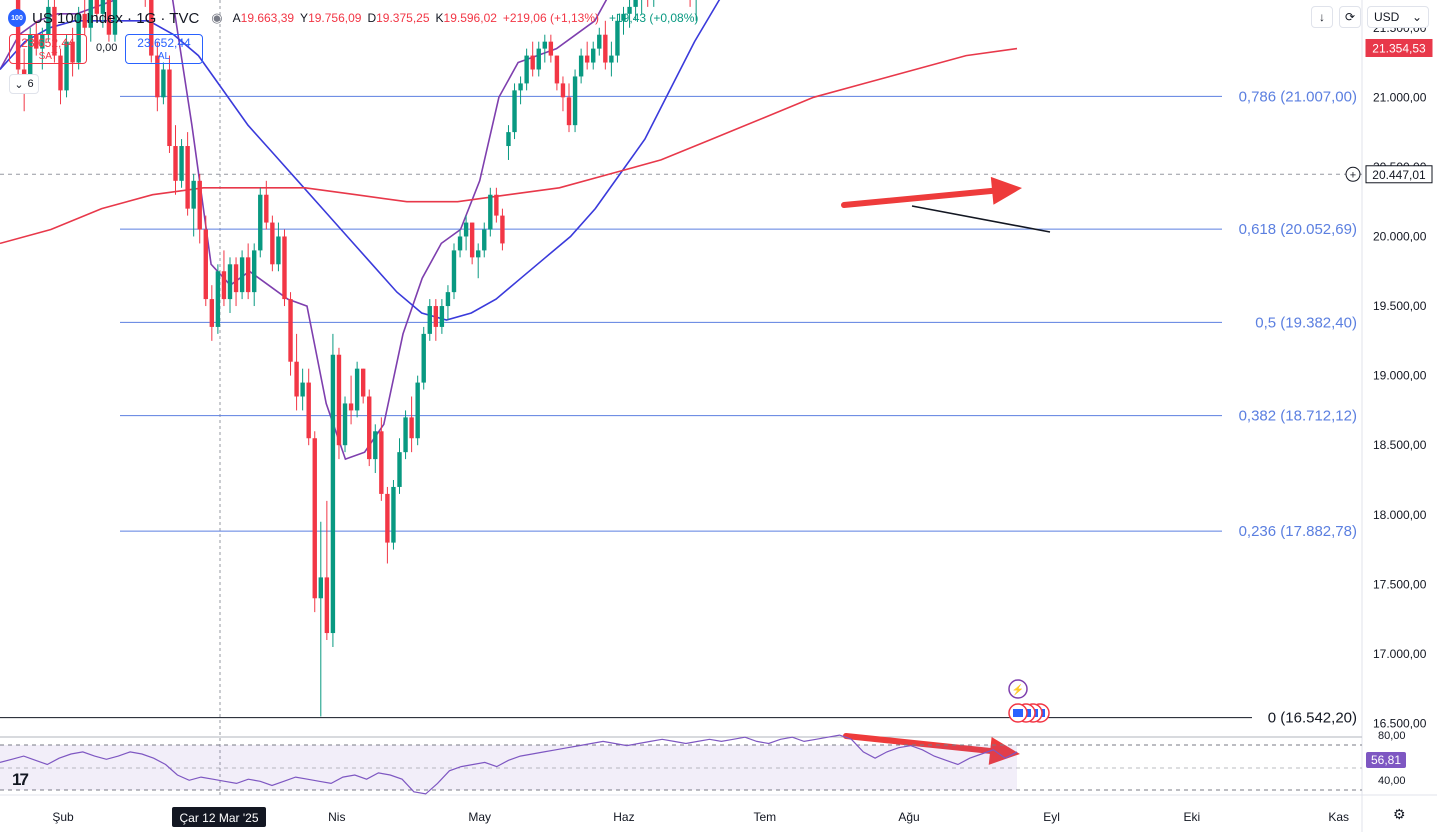 This screenshot has height=832, width=1437. What do you see at coordinates (116, 18) in the screenshot?
I see `symbol-title: US 100 Index · 1G · TVC` at bounding box center [116, 18].